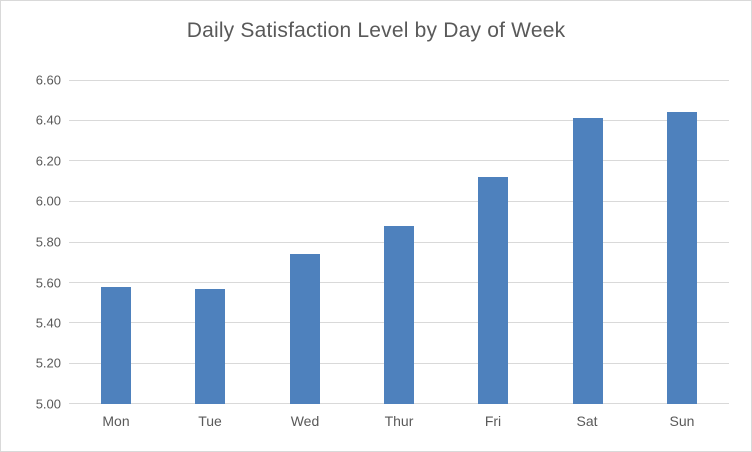 Image resolution: width=752 pixels, height=452 pixels. I want to click on bar-sun, so click(682, 258).